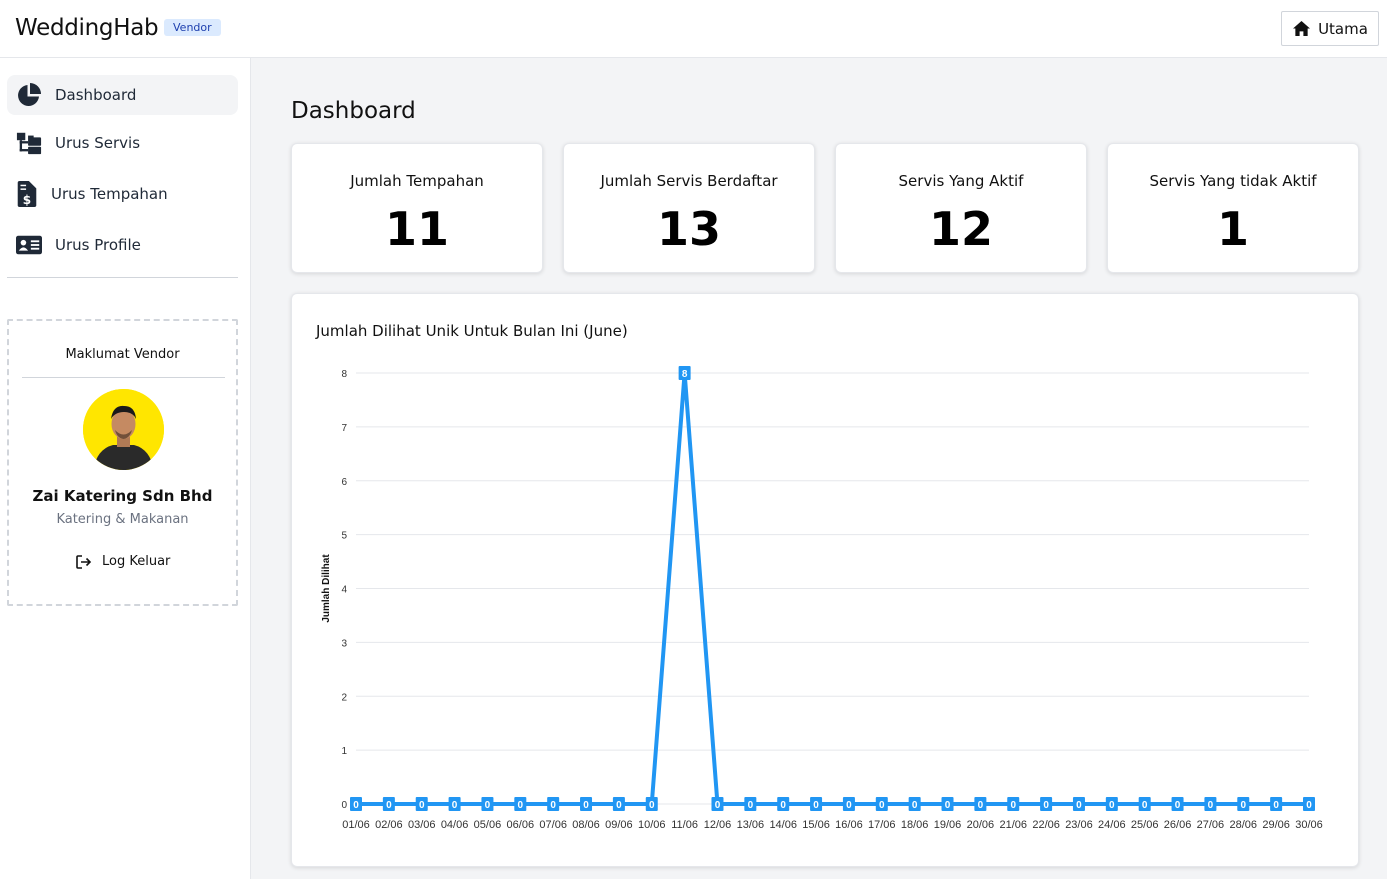 The height and width of the screenshot is (879, 1387). Describe the element at coordinates (882, 825) in the screenshot. I see `x-tick-label: 17/06` at that location.